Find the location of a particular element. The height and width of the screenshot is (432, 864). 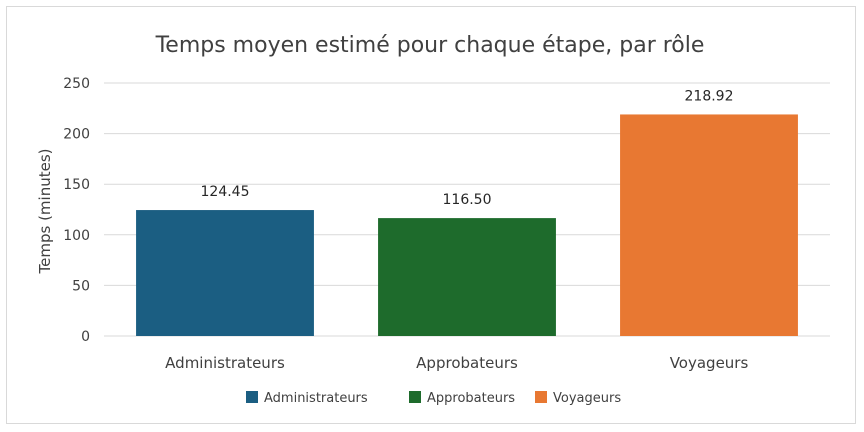

legend: Administrateurs Approbateurs Voyageurs is located at coordinates (433, 398).